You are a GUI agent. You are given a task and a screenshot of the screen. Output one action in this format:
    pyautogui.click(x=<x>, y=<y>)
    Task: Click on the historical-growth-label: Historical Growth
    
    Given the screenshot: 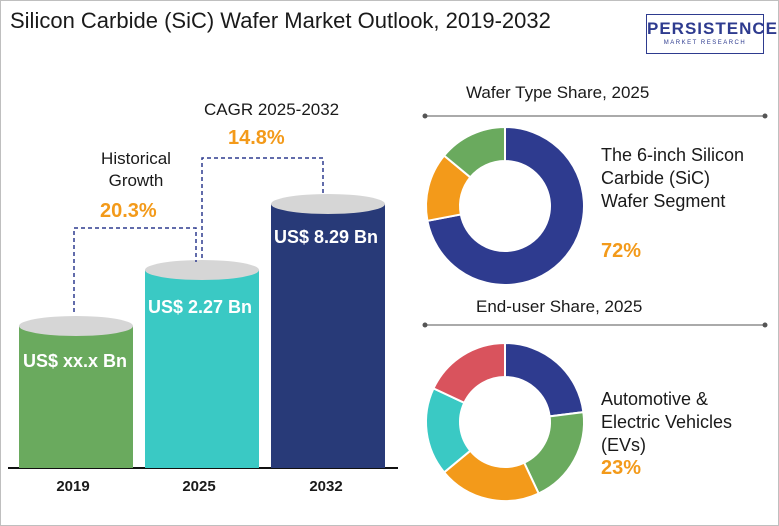 What is the action you would take?
    pyautogui.click(x=136, y=169)
    